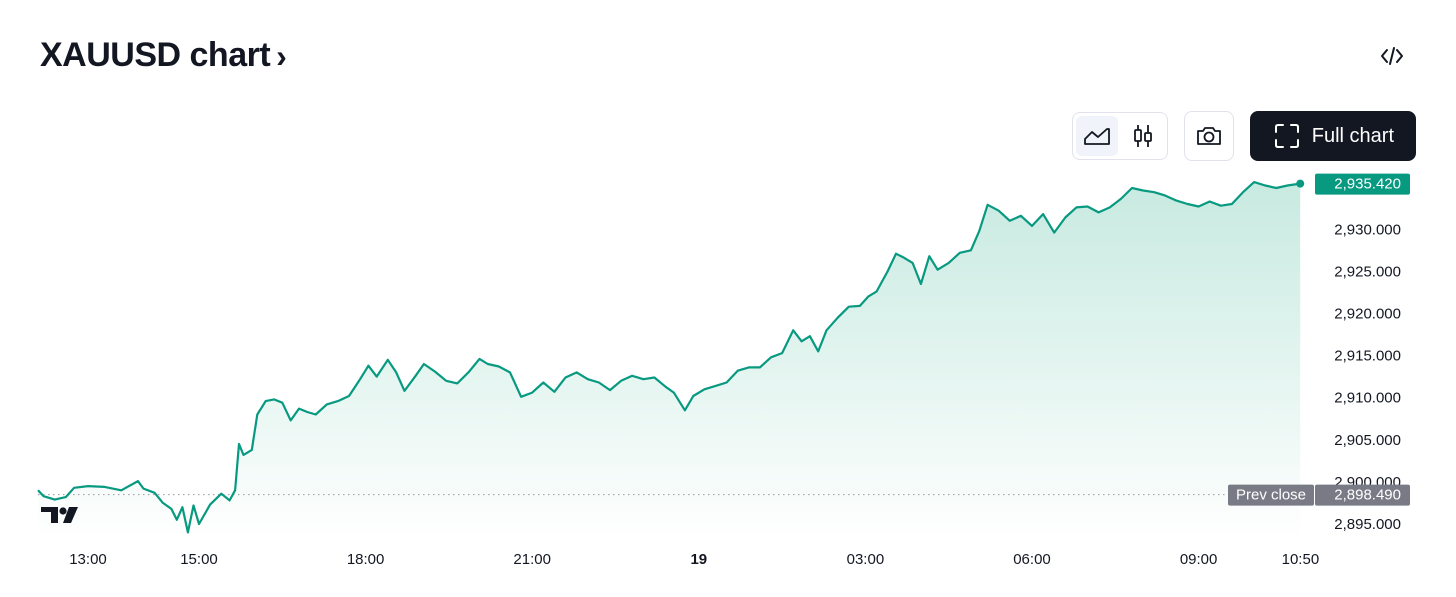 The height and width of the screenshot is (597, 1456). I want to click on tradingview-logo, so click(59, 515).